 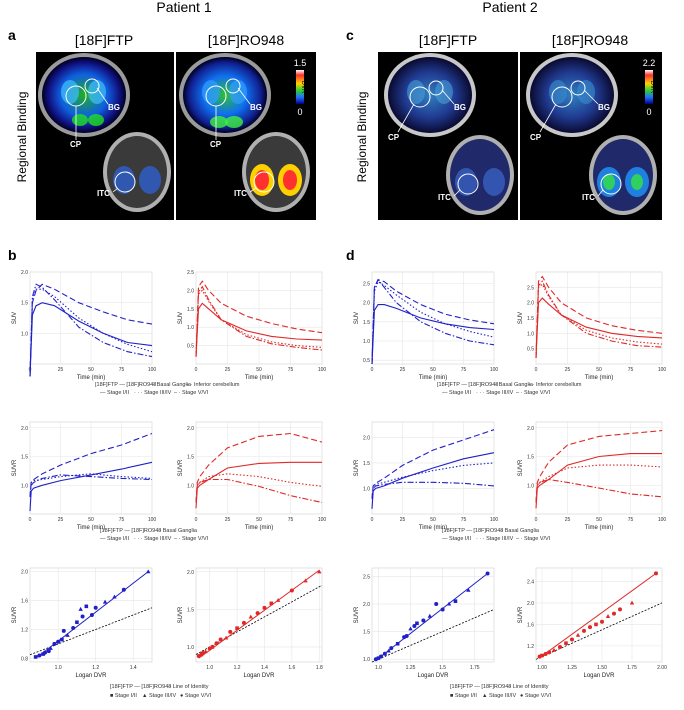 I want to click on x-tick-label: 1.25, so click(x=572, y=668).